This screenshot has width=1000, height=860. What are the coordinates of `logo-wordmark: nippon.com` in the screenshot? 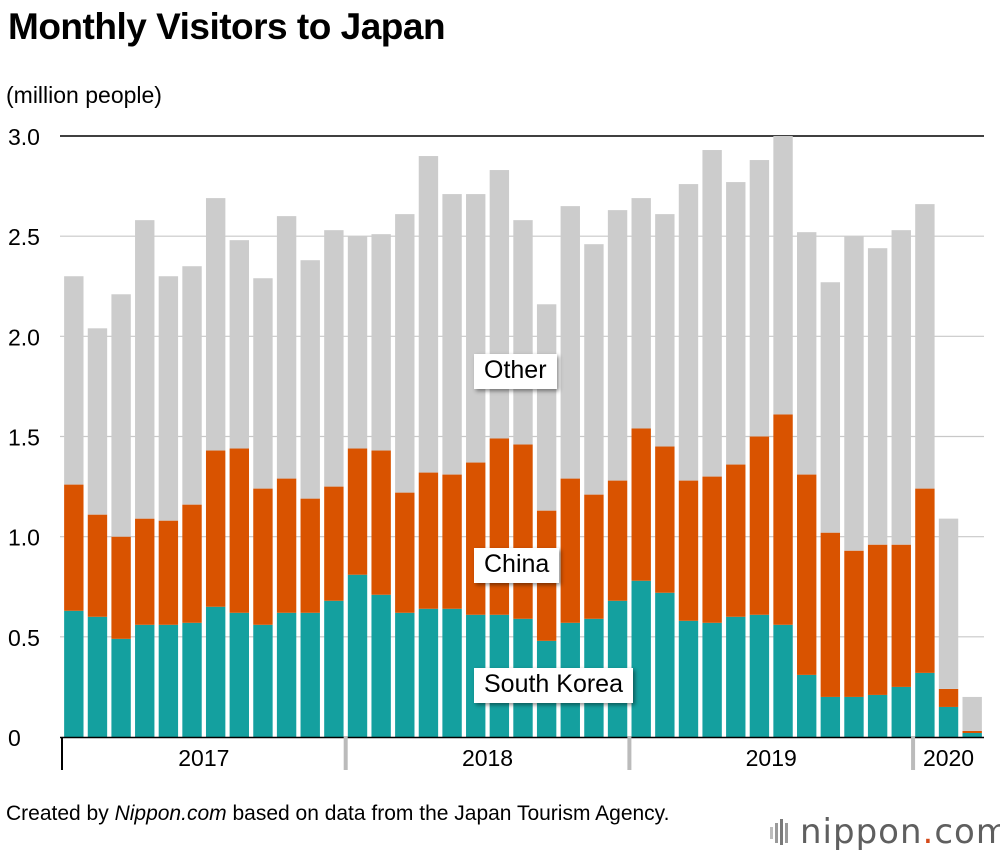 It's located at (900, 832).